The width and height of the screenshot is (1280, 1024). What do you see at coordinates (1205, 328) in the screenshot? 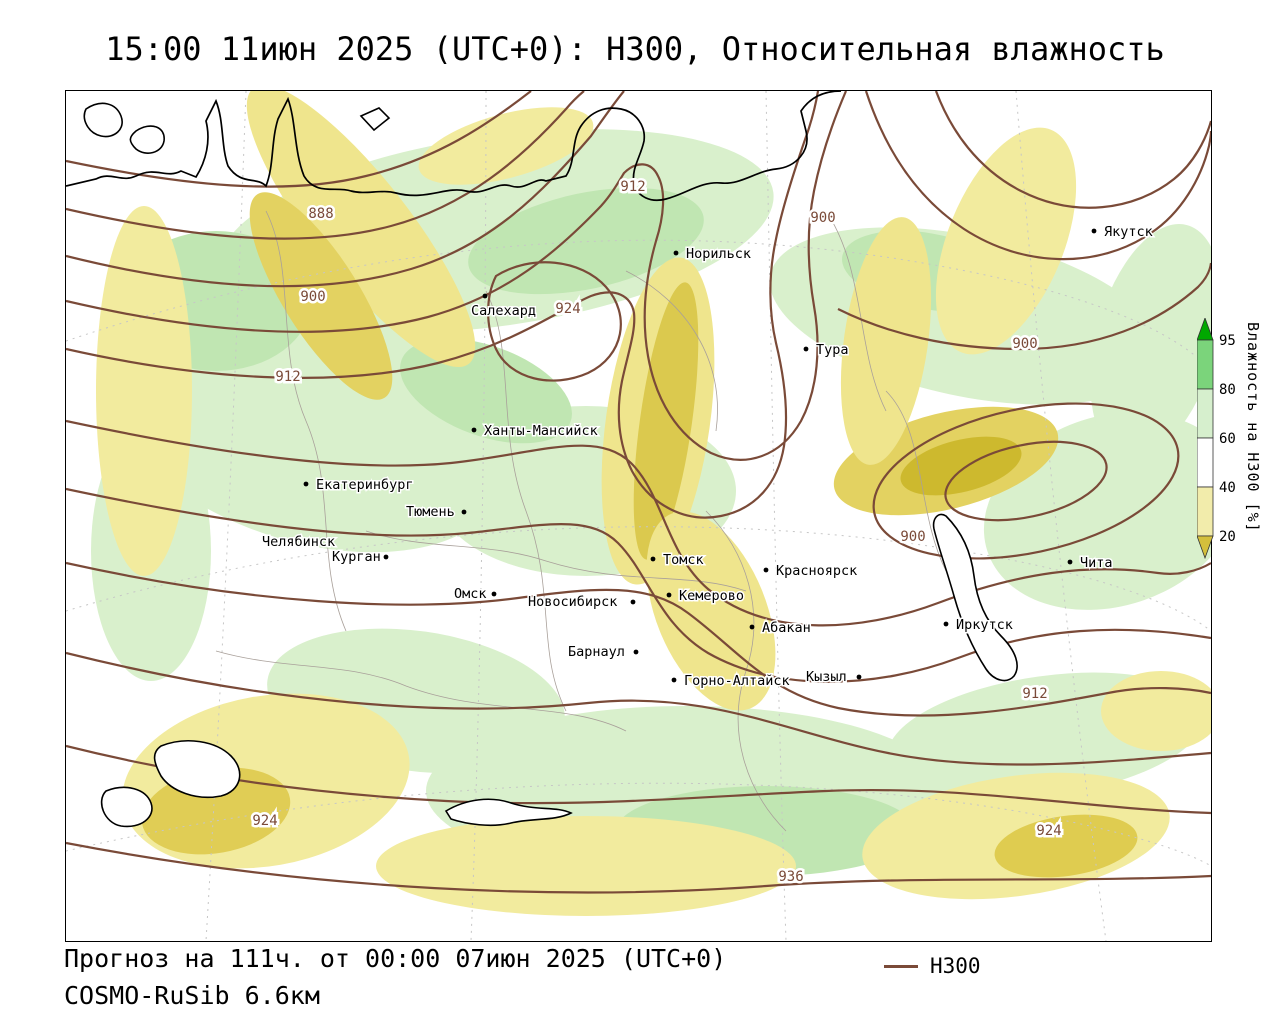
I see `colorbar-arrow-top` at bounding box center [1205, 328].